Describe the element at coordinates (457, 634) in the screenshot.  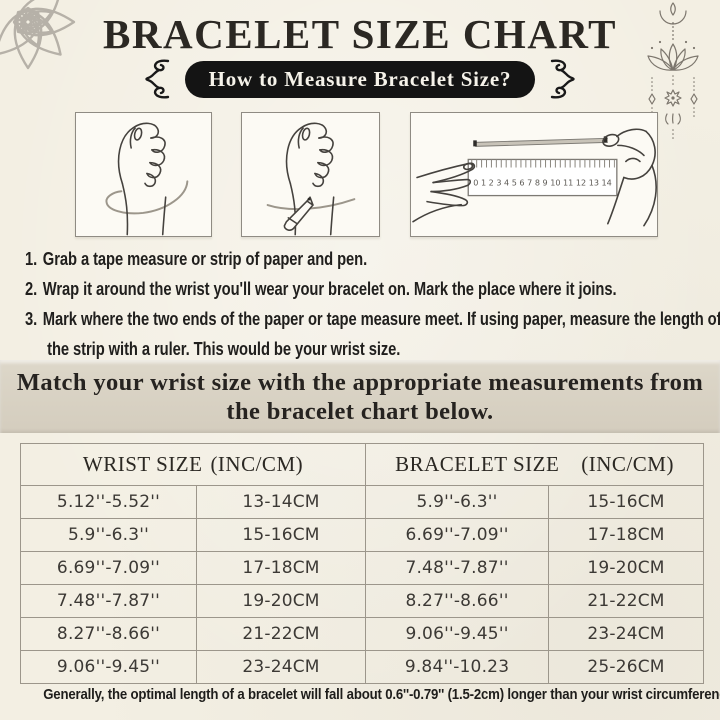
I see `bracelet-inches-cell: 9.06''-9.45''` at that location.